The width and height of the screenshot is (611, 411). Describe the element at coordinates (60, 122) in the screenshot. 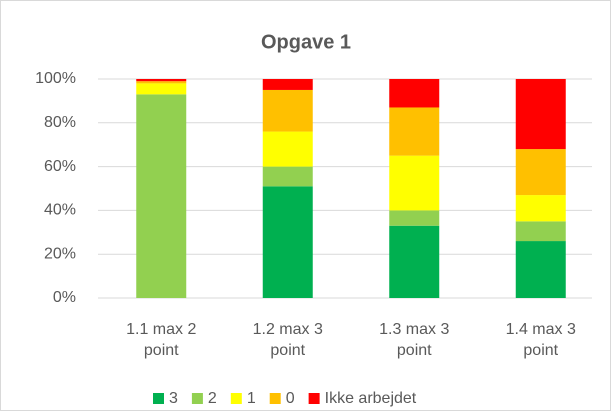

I see `y-tick-label: 80%` at that location.